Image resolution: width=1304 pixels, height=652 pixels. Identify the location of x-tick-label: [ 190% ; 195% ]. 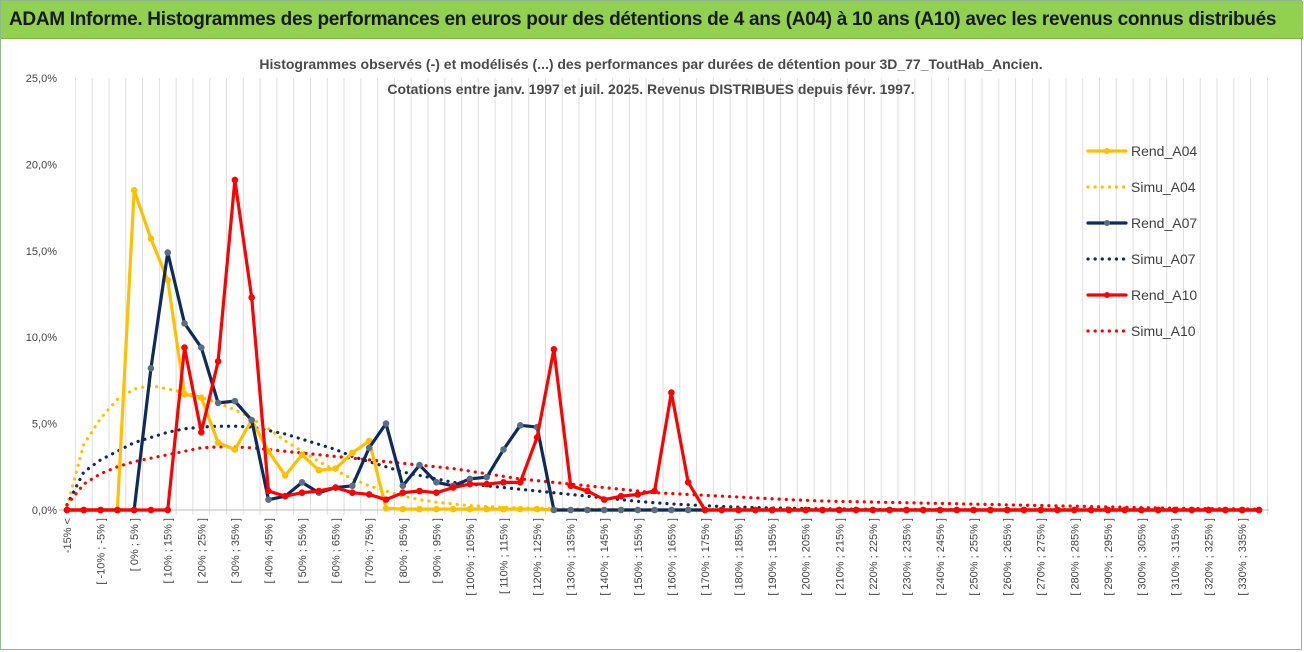
(773, 557).